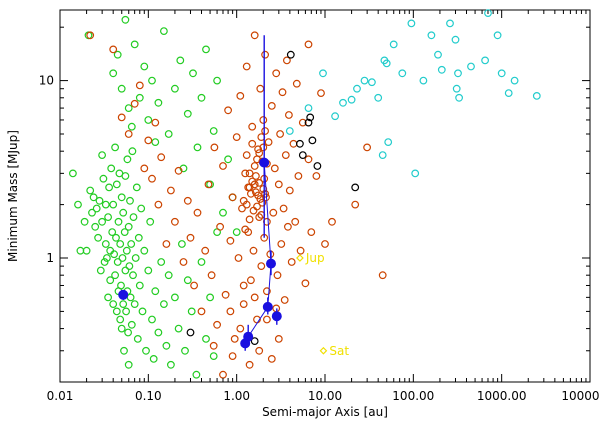 This screenshot has height=432, width=600. I want to click on x-tick-label: 0.01, so click(60, 396).